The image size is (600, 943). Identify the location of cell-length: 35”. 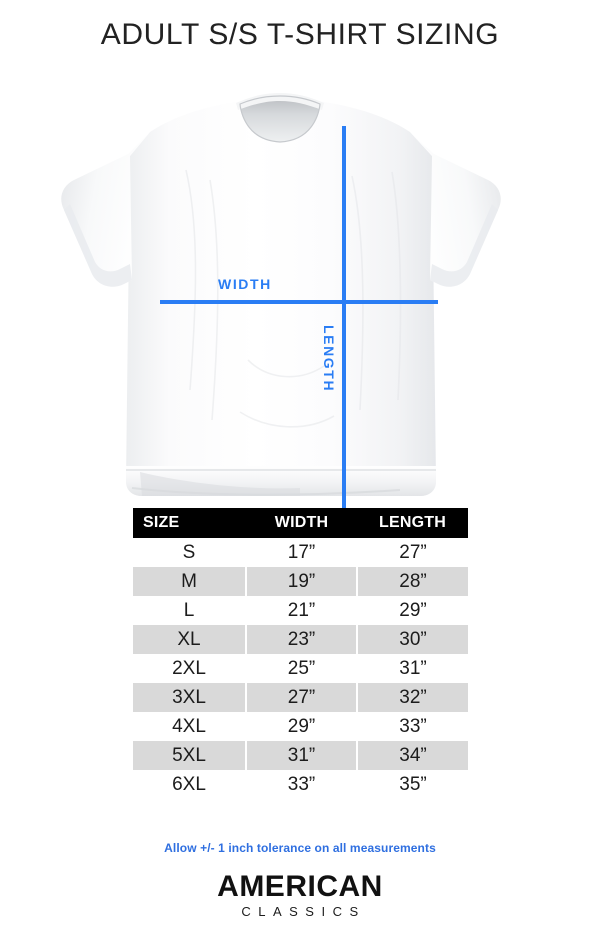
(412, 784).